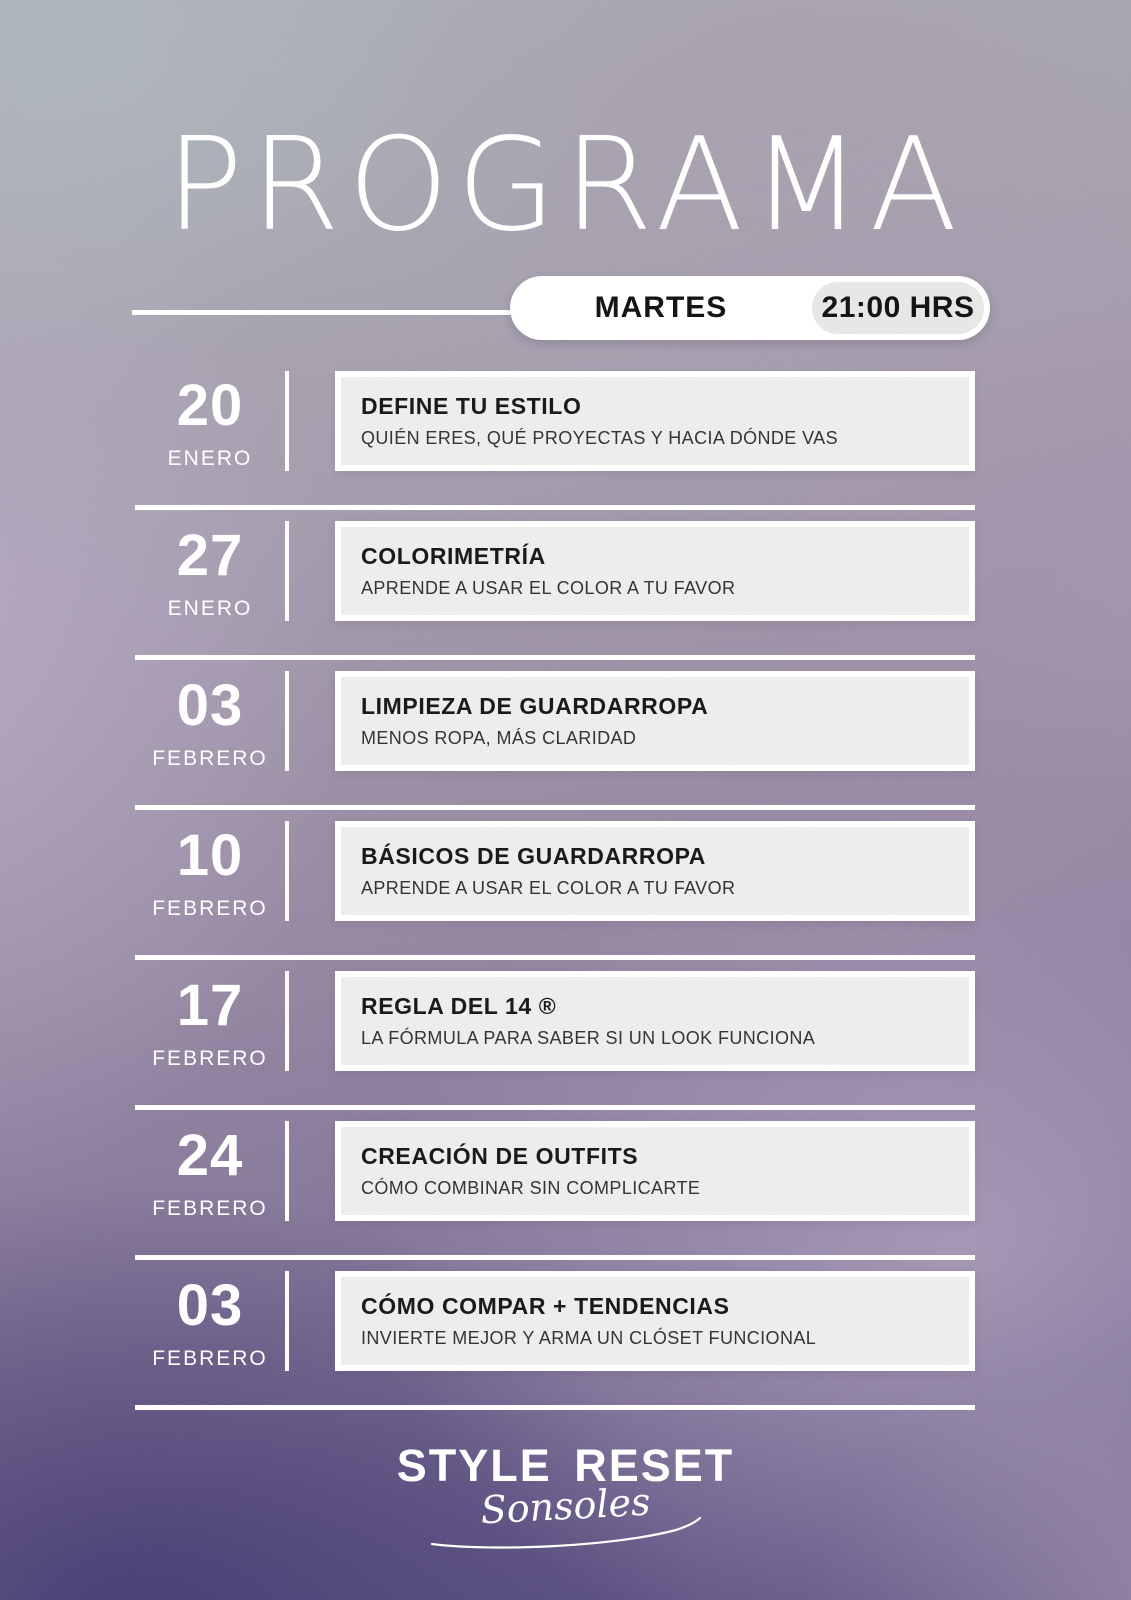  I want to click on session-title: REGLA DEL 14 ®, so click(459, 1006).